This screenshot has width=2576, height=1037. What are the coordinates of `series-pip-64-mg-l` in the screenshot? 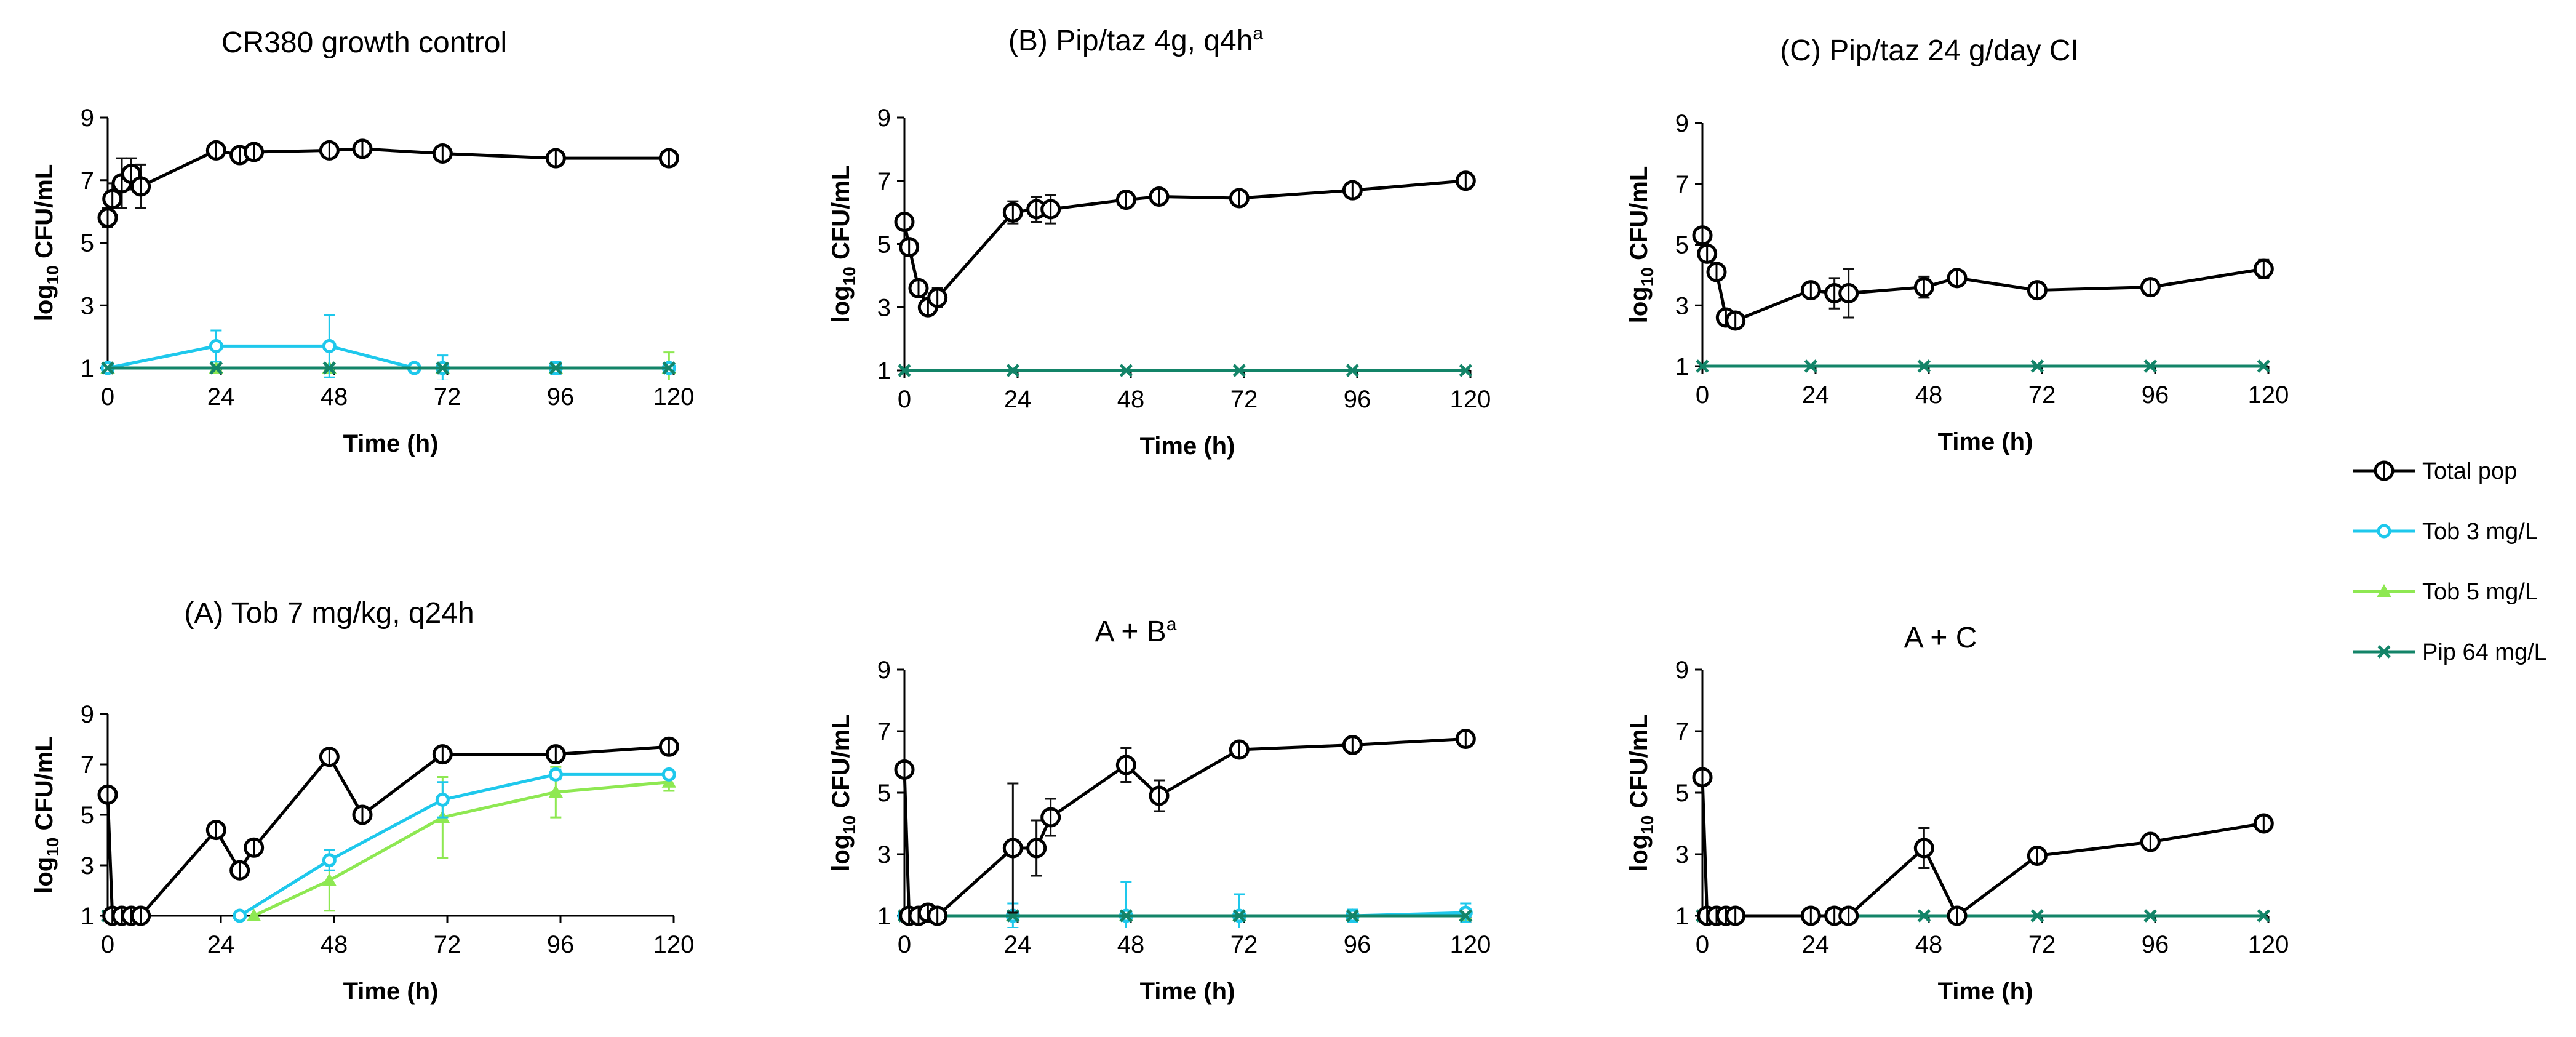 It's located at (389, 368).